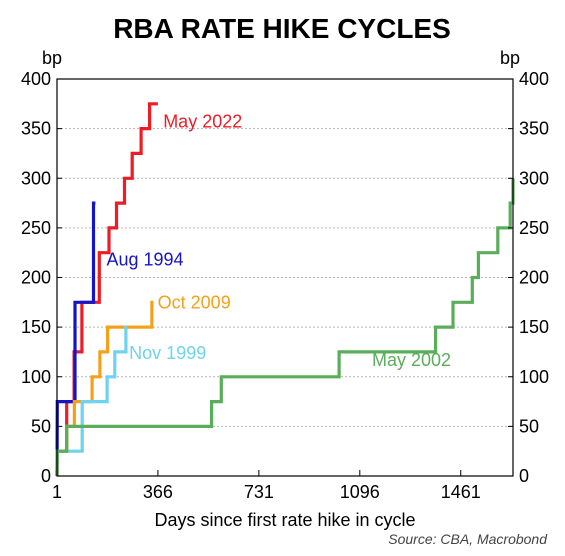  I want to click on y-tick-label-right: 200, so click(534, 278).